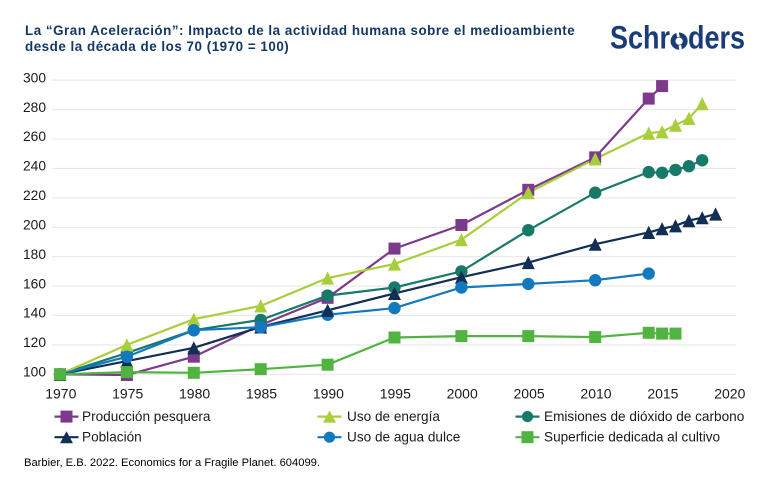  I want to click on svg-text: 200, so click(34, 225).